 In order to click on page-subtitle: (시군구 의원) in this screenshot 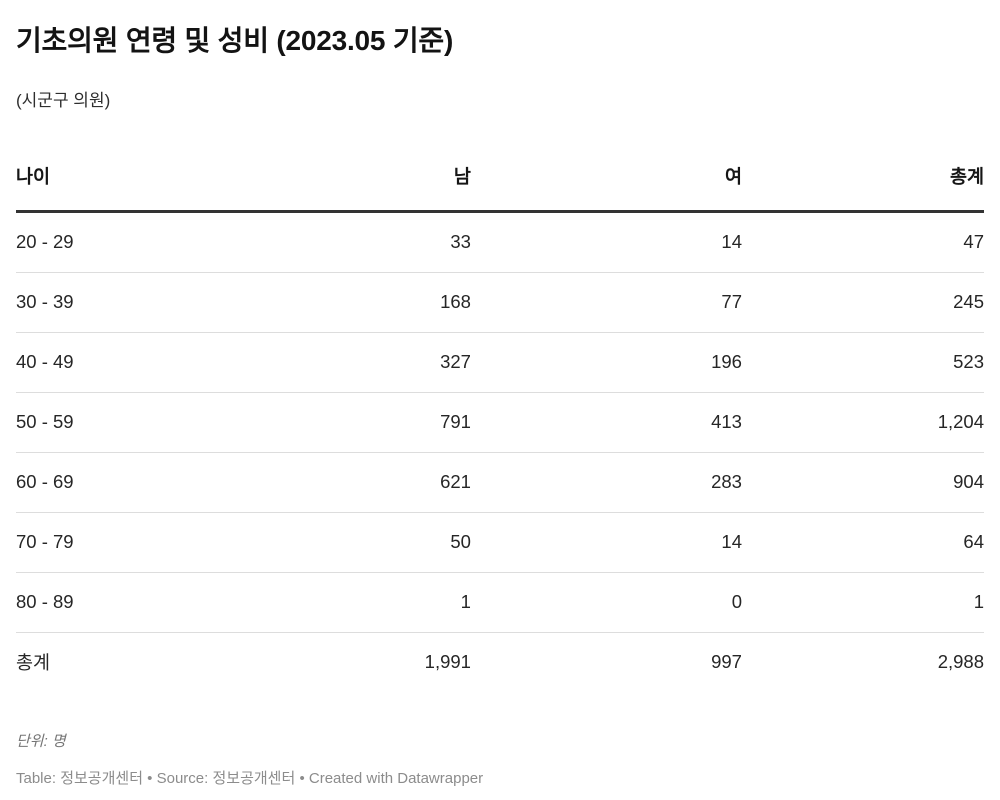, I will do `click(63, 100)`.